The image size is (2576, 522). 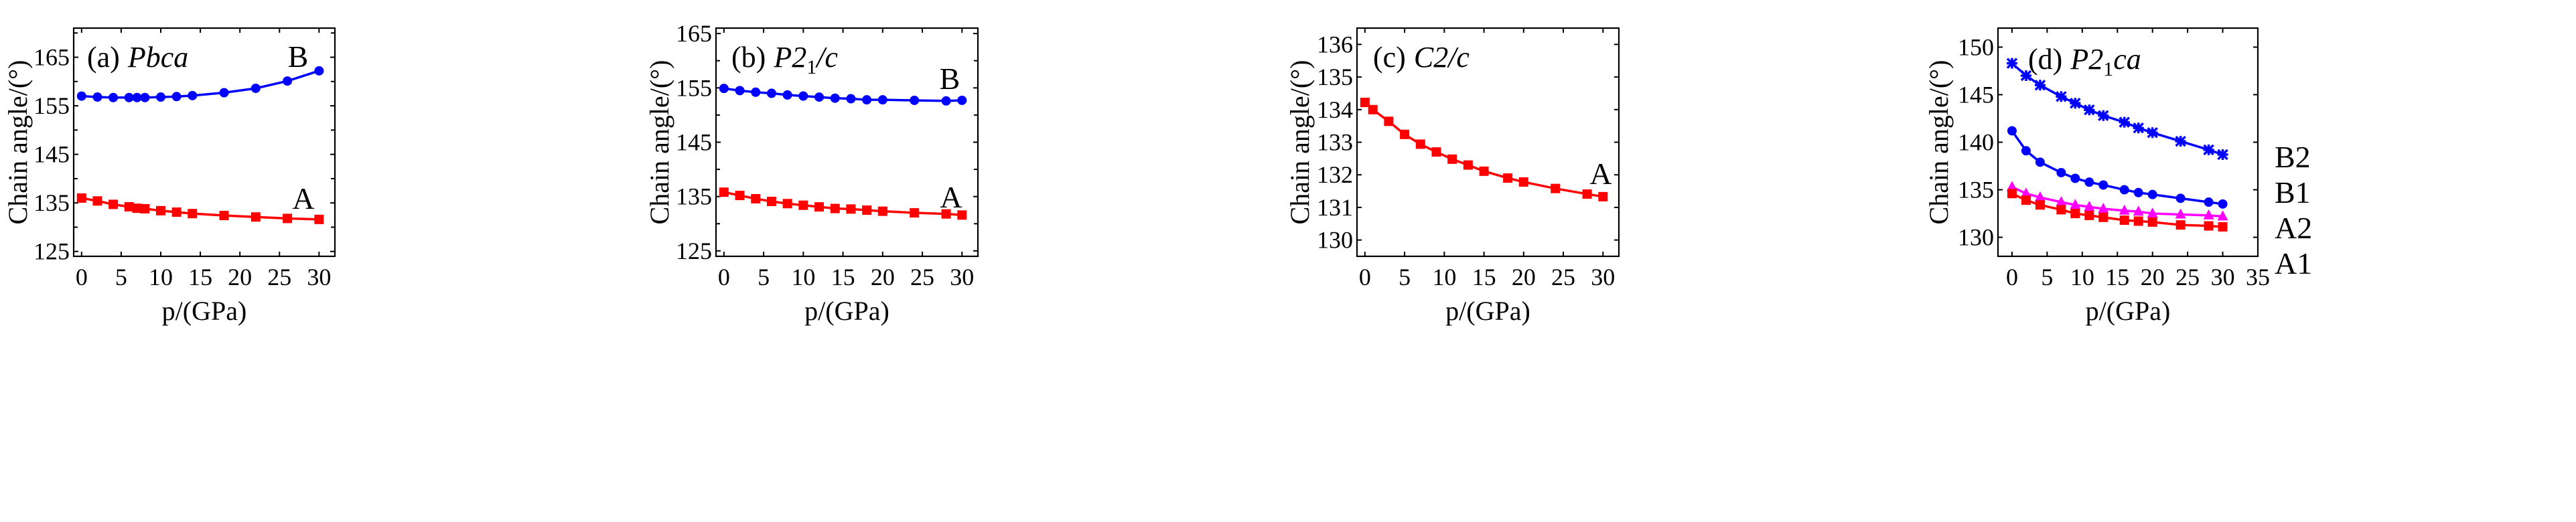 What do you see at coordinates (1976, 46) in the screenshot?
I see `y-tick-label: 150` at bounding box center [1976, 46].